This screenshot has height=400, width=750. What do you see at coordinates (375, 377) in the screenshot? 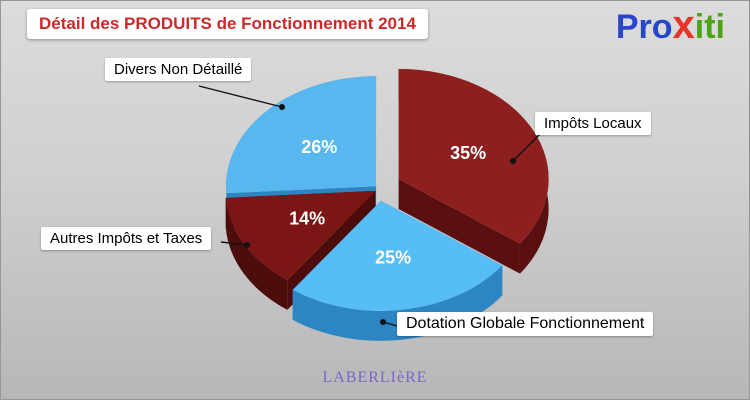
I see `commune-name: LABERLIèRE` at bounding box center [375, 377].